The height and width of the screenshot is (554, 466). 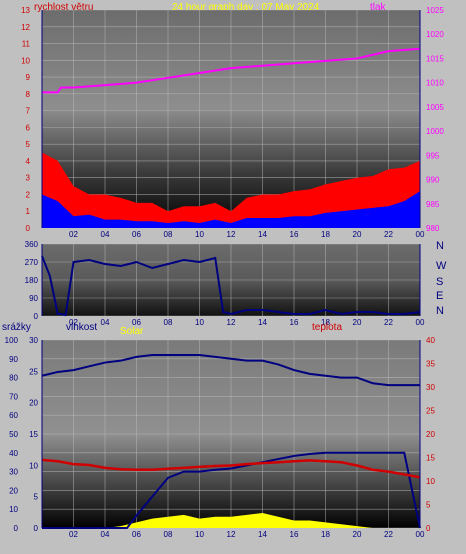 I want to click on wind-y-tick: 6, so click(x=28, y=127).